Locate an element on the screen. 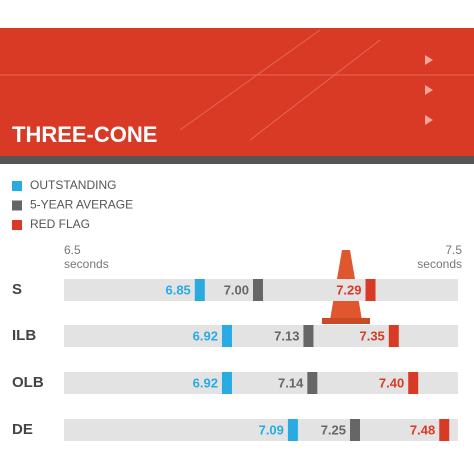 Image resolution: width=474 pixels, height=475 pixels. category-label: ILB is located at coordinates (24, 335).